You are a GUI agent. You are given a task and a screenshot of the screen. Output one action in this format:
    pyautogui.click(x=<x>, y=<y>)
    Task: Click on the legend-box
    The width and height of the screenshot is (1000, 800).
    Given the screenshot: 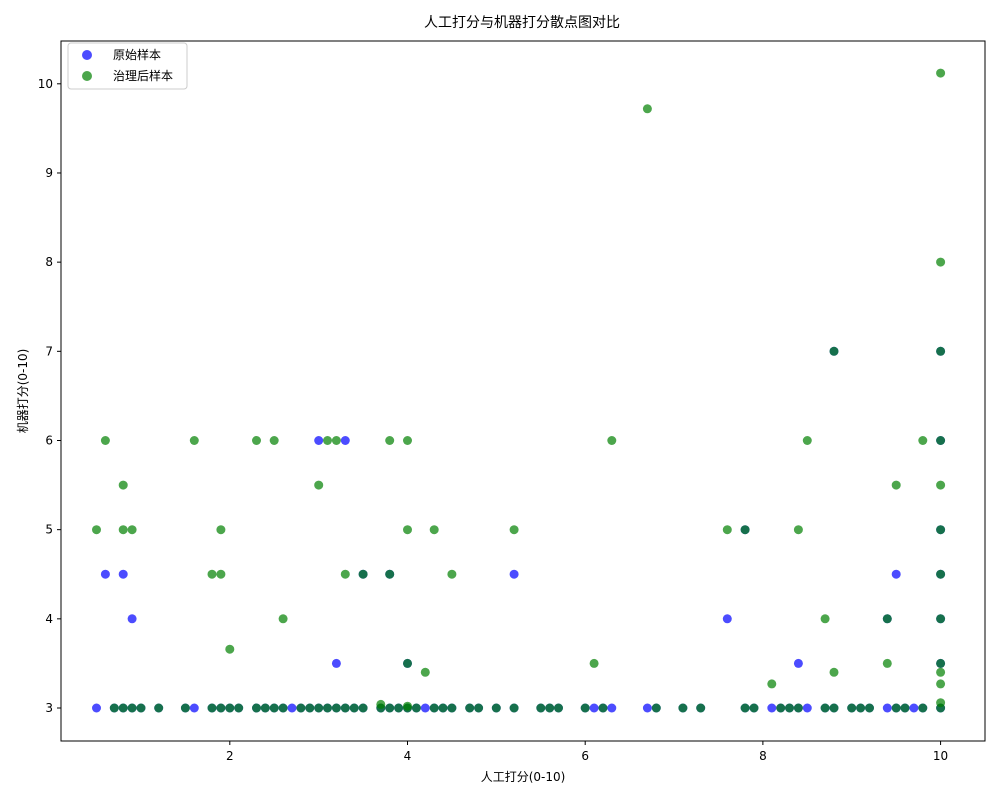 What is the action you would take?
    pyautogui.click(x=127, y=66)
    